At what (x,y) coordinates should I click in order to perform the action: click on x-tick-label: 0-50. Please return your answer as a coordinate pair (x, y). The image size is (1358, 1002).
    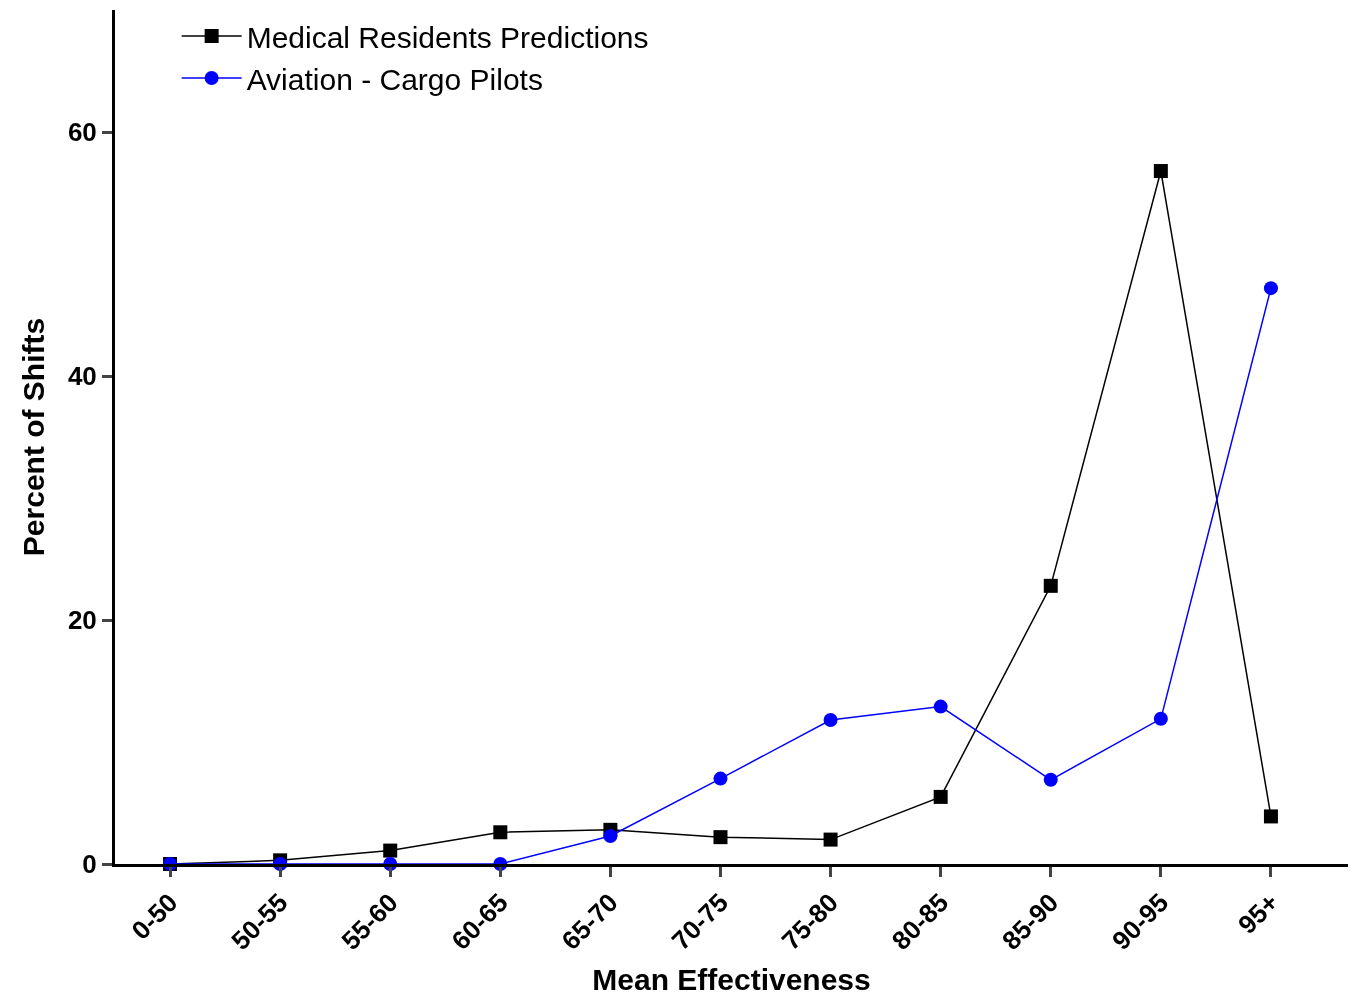
    Looking at the image, I should click on (154, 916).